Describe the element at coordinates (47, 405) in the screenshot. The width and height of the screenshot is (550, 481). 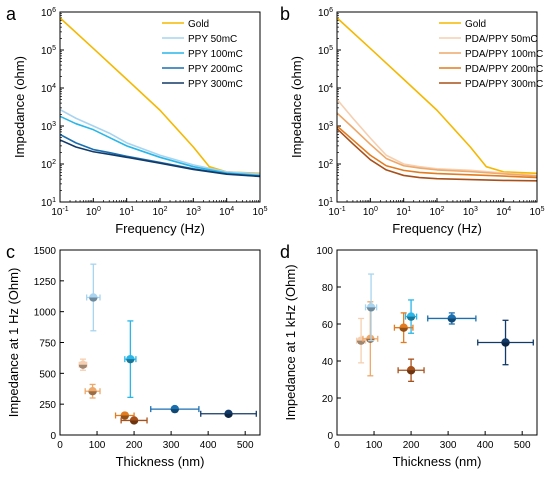
I see `y-tick-label: 250` at that location.